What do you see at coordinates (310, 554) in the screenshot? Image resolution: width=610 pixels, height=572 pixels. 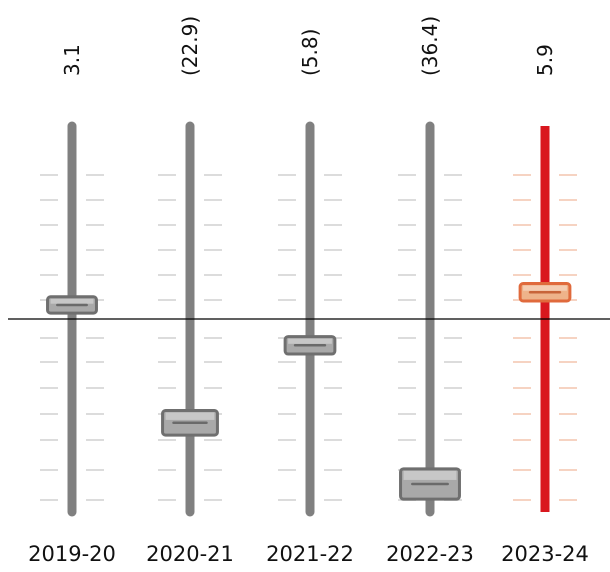 I see `category-label: 2021-22` at bounding box center [310, 554].